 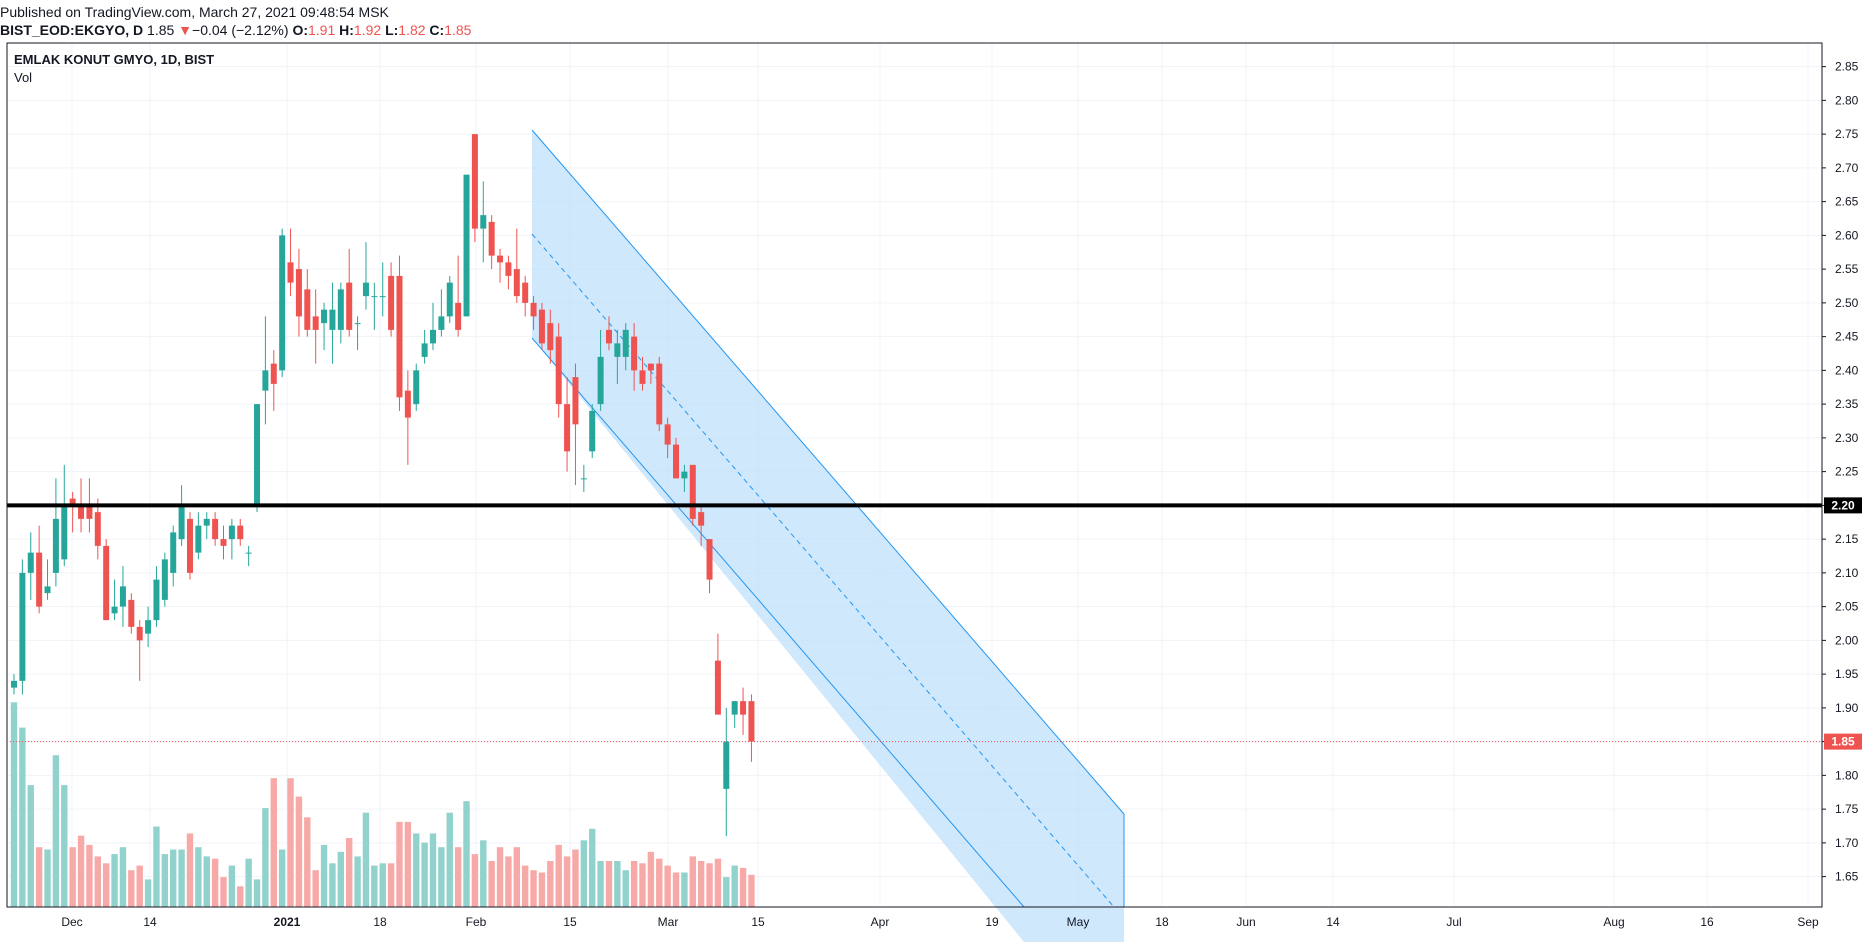 What do you see at coordinates (476, 922) in the screenshot?
I see `x-tick-label: Feb` at bounding box center [476, 922].